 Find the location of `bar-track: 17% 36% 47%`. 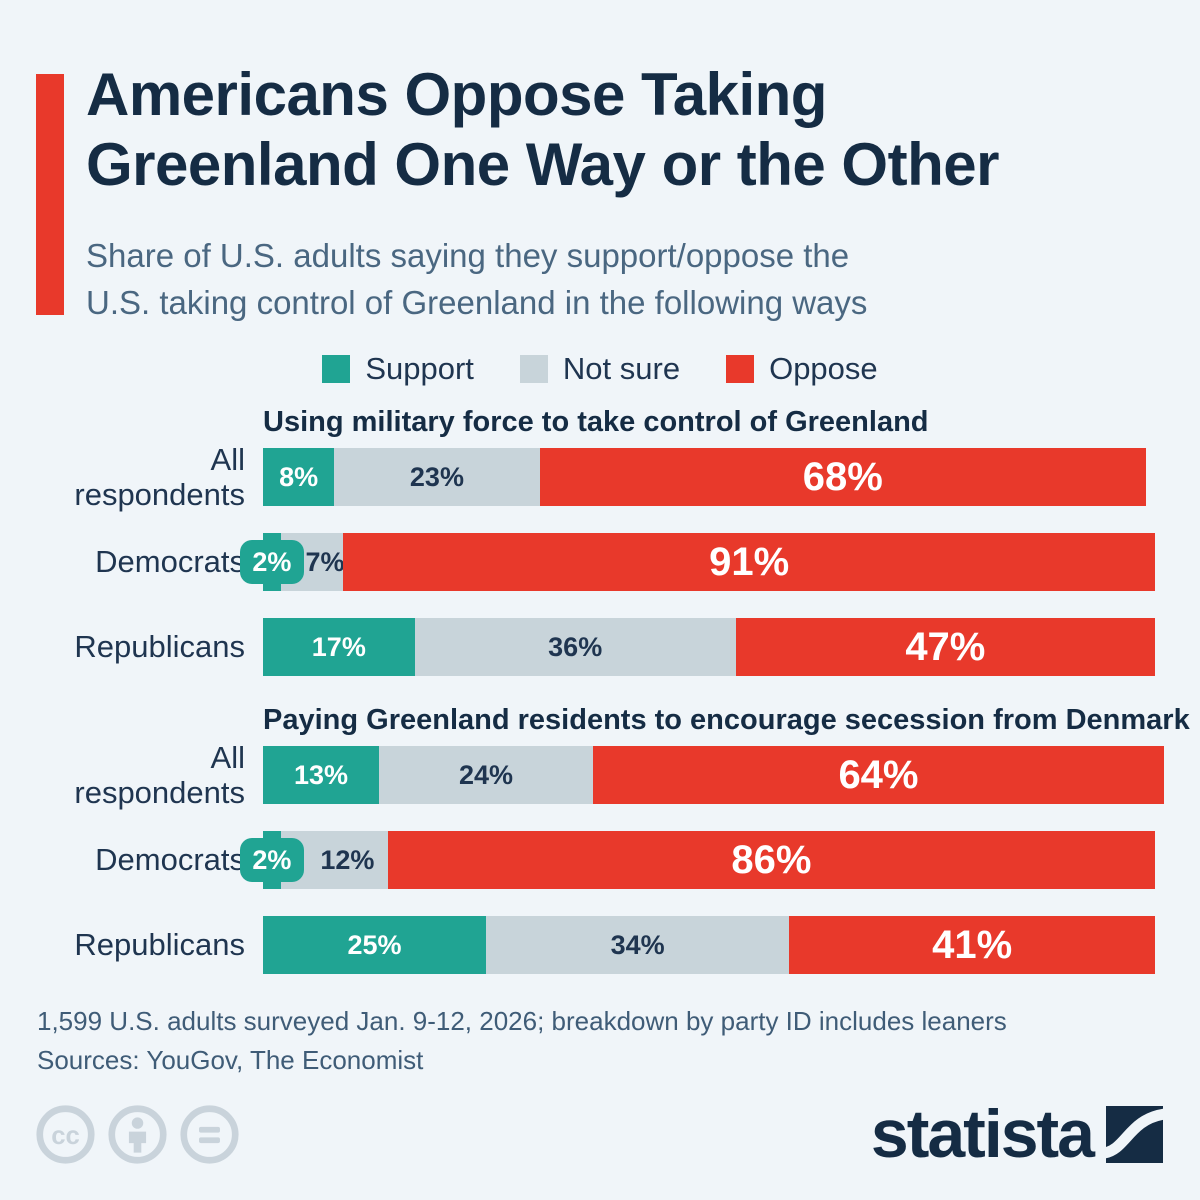

bar-track: 17% 36% 47% is located at coordinates (709, 647).